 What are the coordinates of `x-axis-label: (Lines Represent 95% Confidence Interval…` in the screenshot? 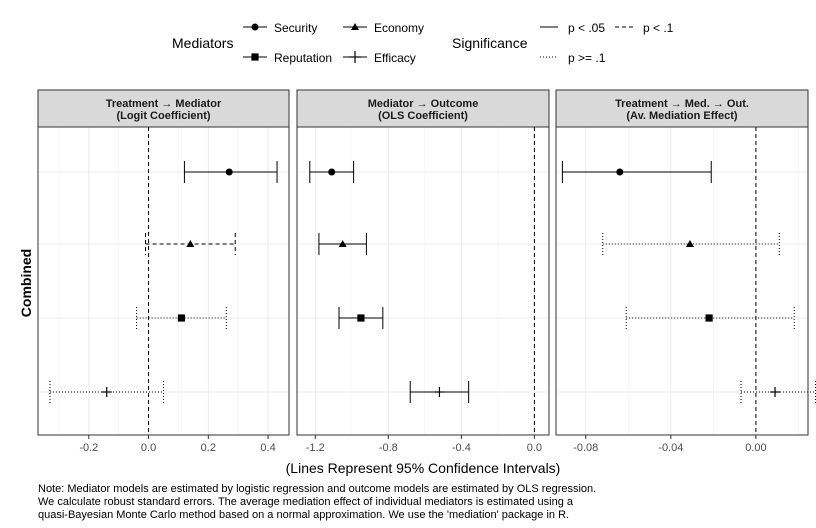 It's located at (423, 468).